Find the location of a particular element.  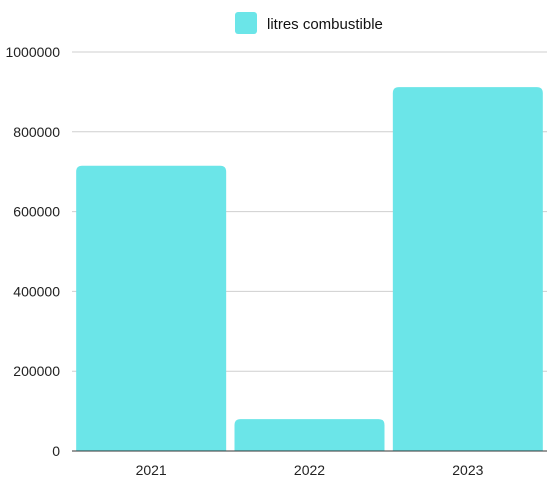

legend: litres combustible is located at coordinates (309, 23).